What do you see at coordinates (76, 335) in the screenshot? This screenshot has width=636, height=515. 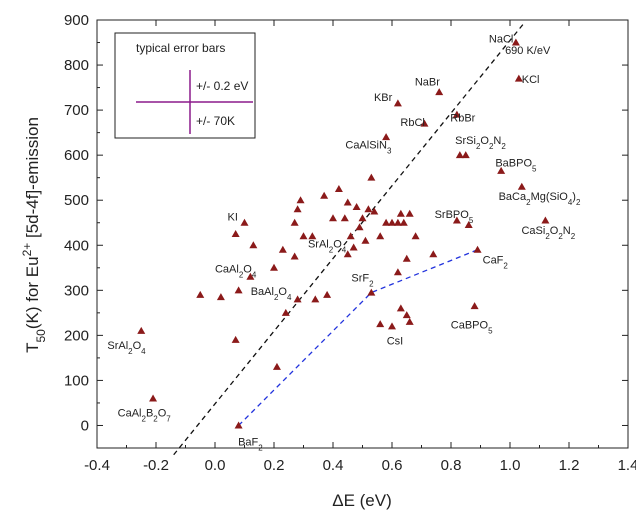 I see `y-tick-label: 200` at bounding box center [76, 335].